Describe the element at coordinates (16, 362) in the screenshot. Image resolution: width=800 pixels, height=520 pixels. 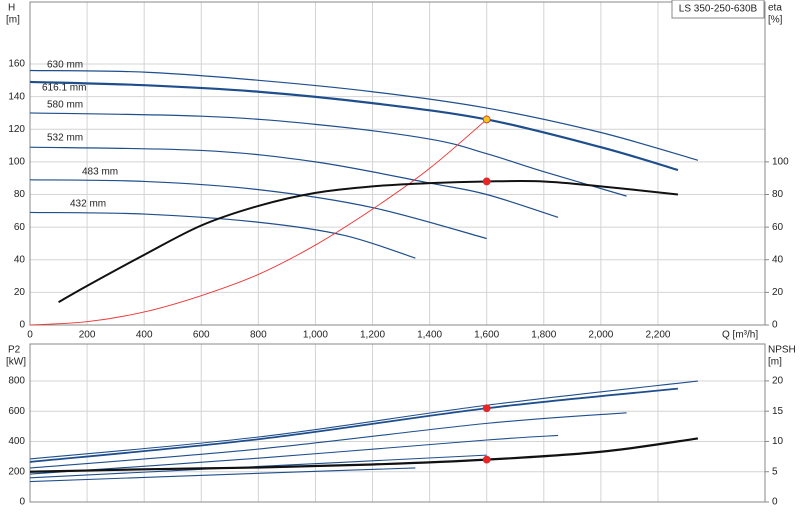
I see `y-axis-unit: [kW]` at that location.